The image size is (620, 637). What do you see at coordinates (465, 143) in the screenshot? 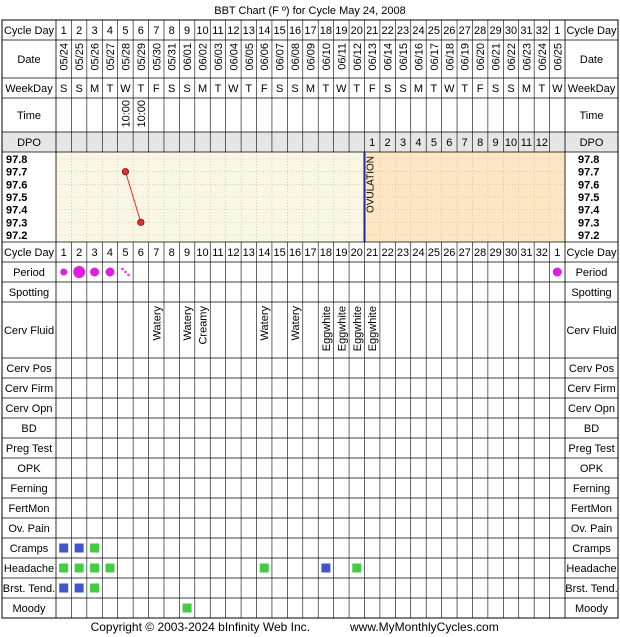
I see `dpo-cell: 7` at bounding box center [465, 143].